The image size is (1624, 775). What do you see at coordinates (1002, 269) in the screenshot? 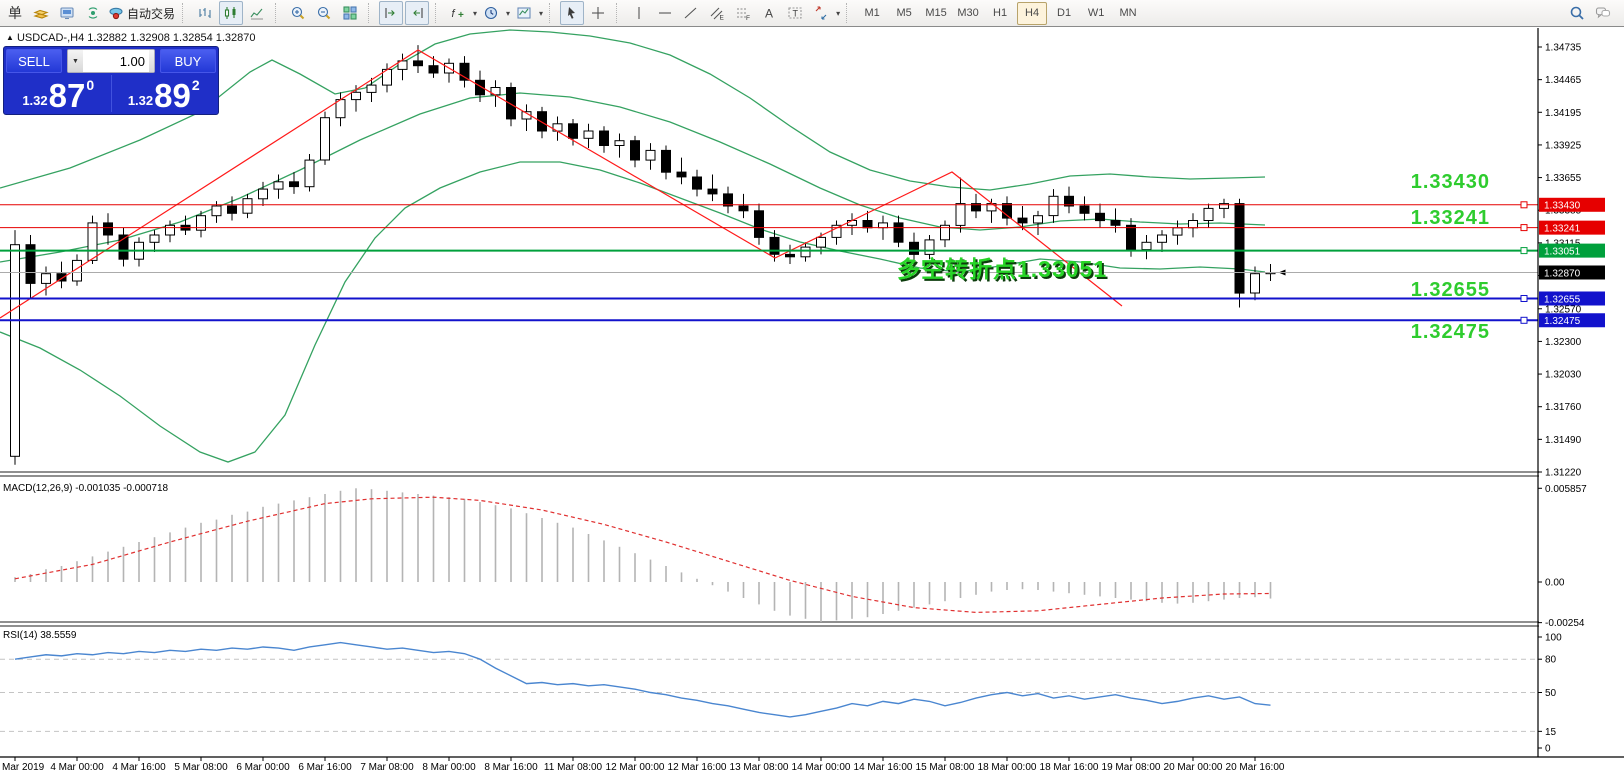
I see `turning-point-annotation: 多空转折点1.33051` at bounding box center [1002, 269].